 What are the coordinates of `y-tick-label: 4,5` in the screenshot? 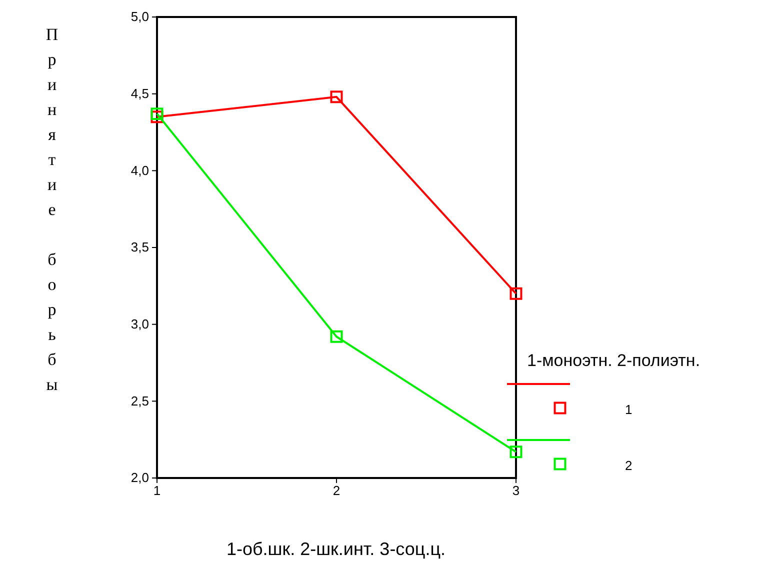 It's located at (139, 93).